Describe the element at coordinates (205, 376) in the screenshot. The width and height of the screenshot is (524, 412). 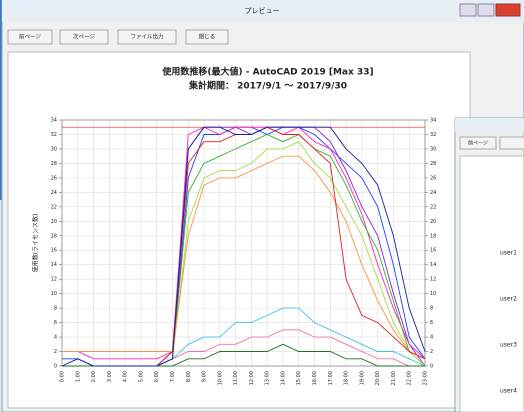
I see `x-tick-label: 9:00` at that location.